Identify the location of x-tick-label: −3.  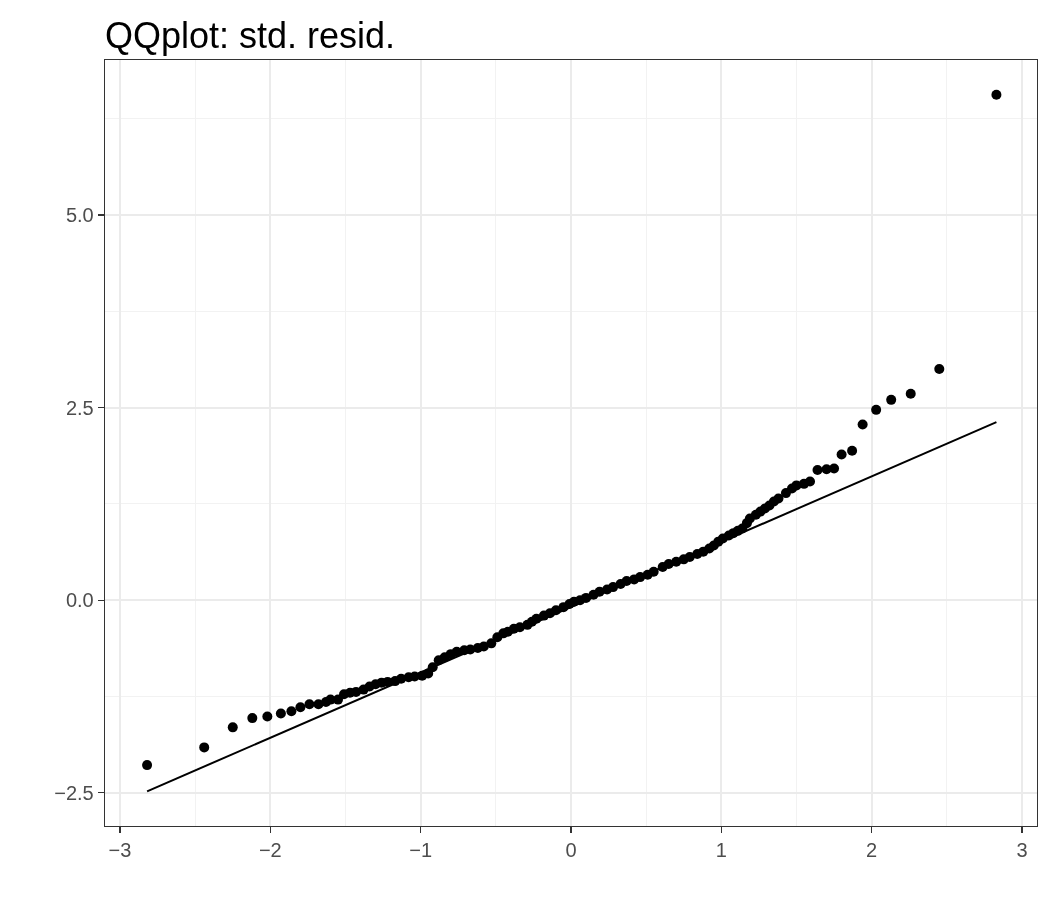
(120, 850).